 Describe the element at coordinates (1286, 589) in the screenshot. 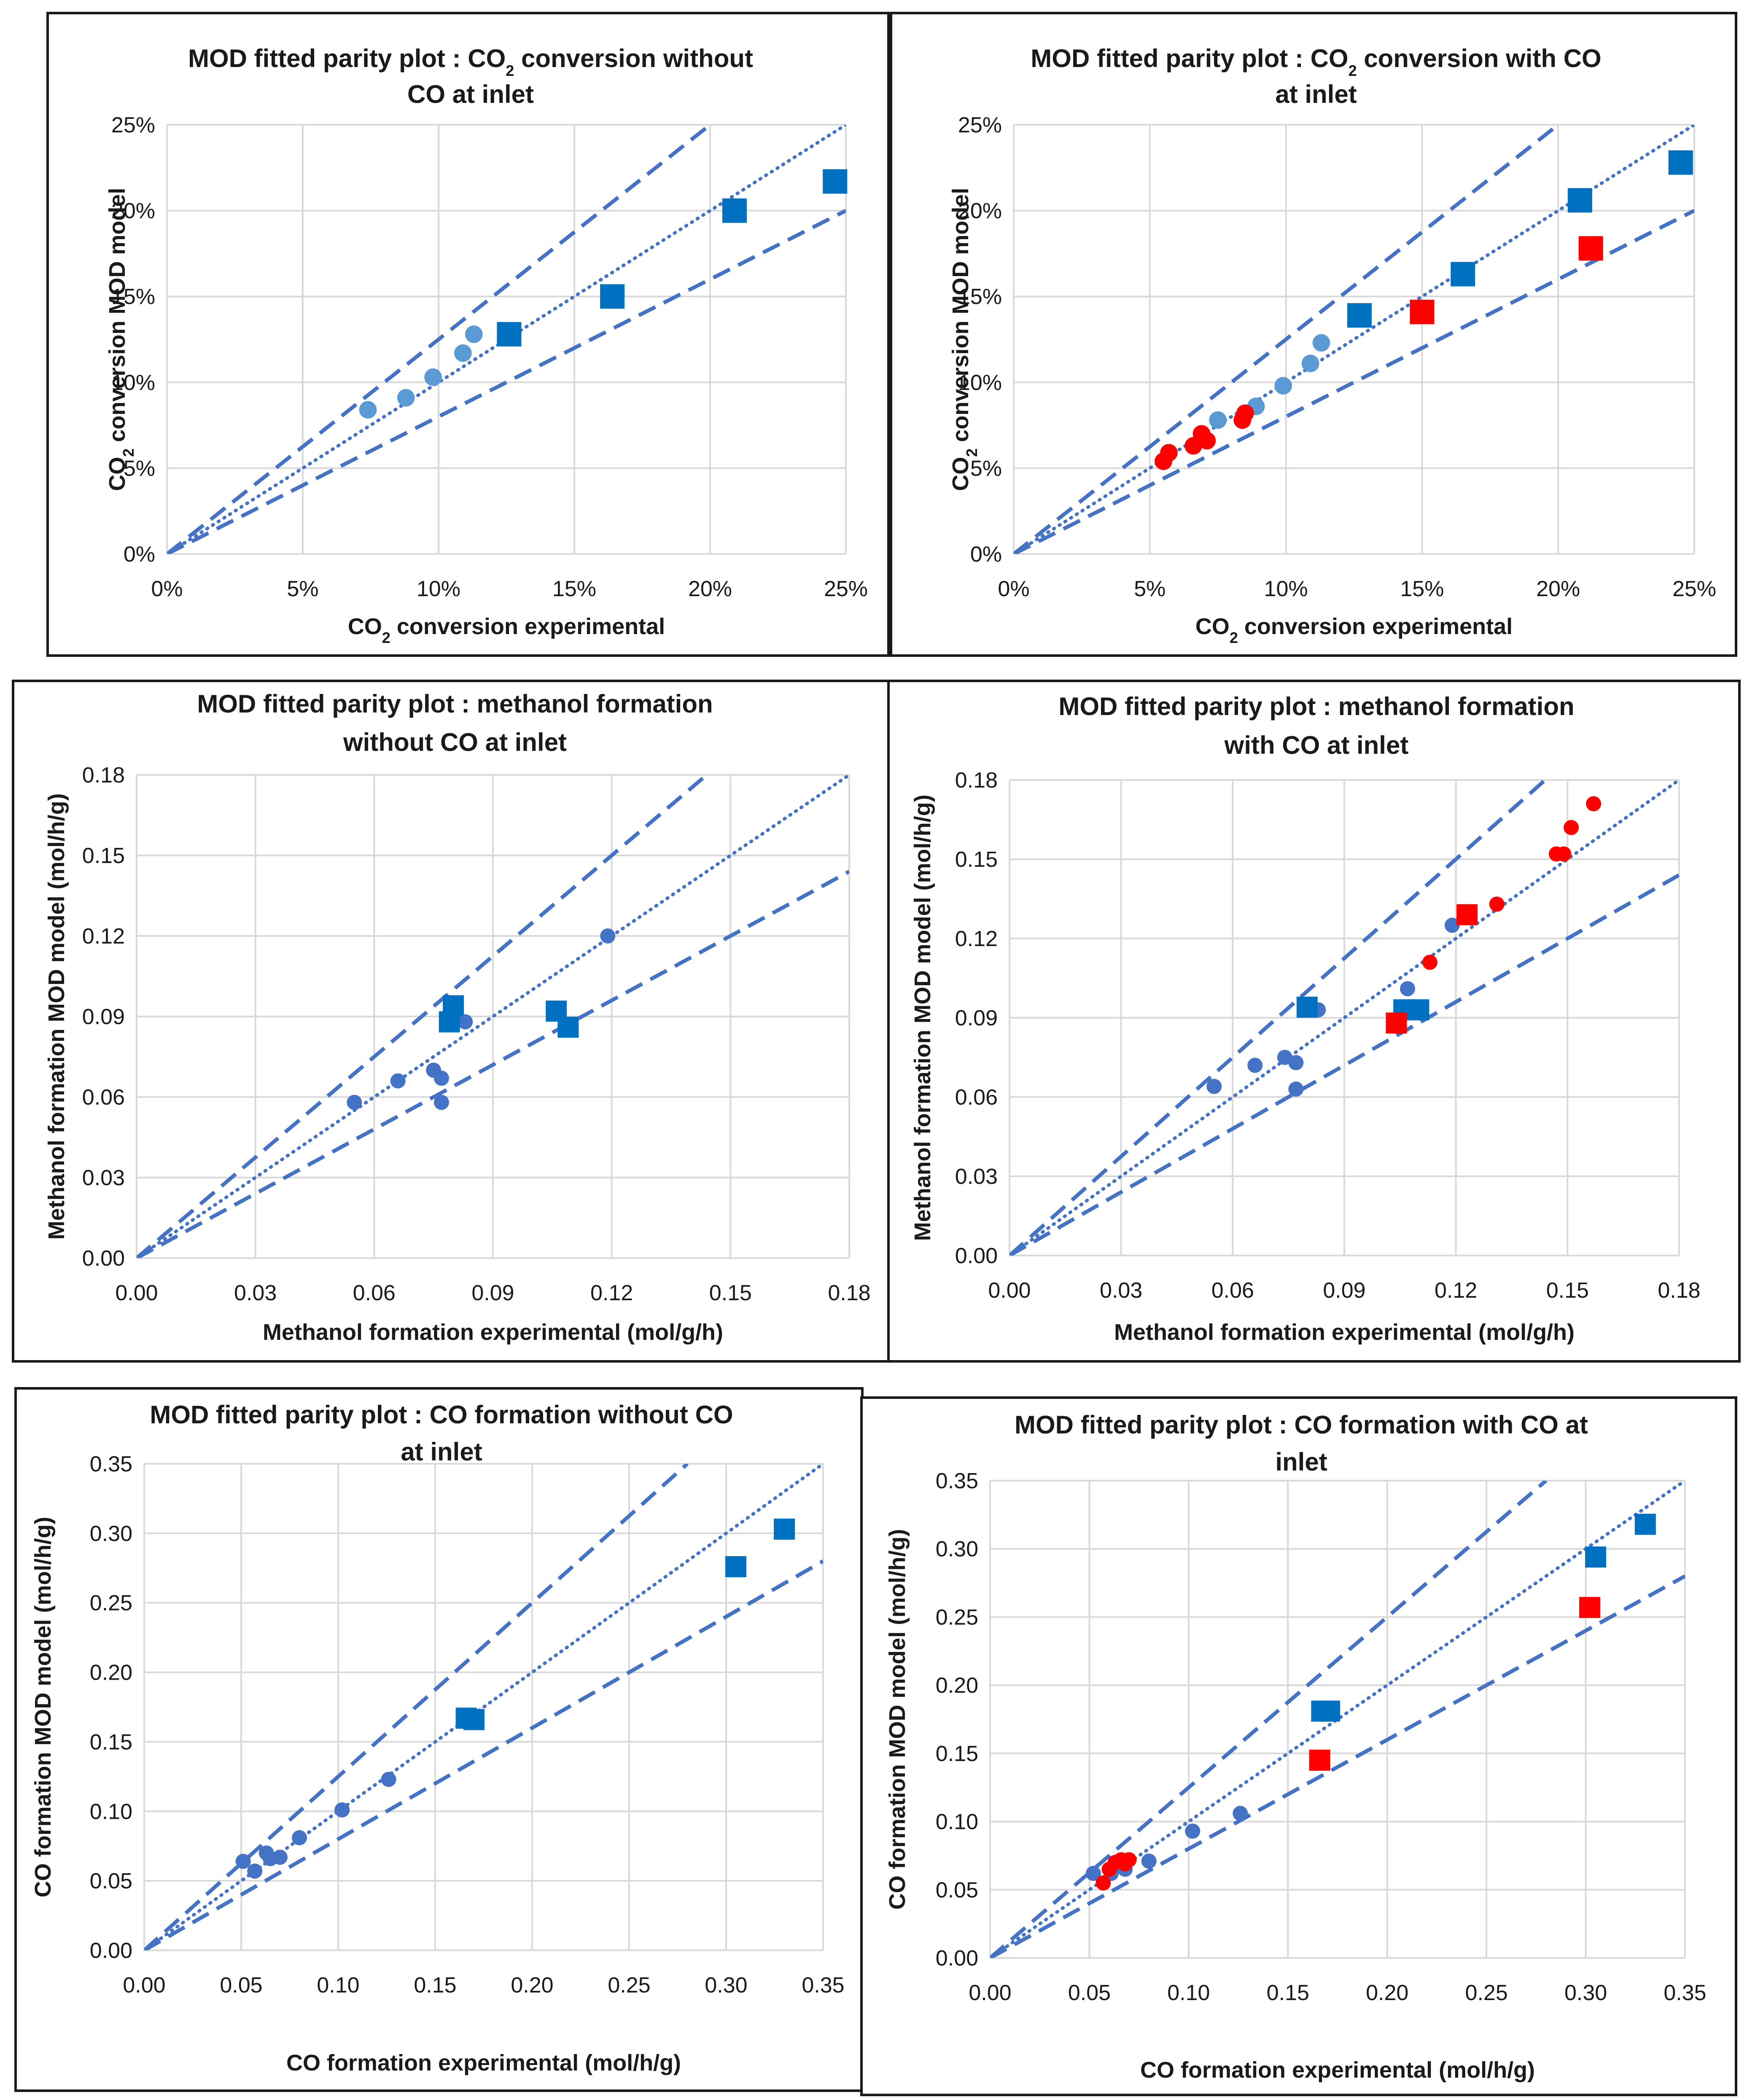

I see `x-tick-label: 10%` at that location.